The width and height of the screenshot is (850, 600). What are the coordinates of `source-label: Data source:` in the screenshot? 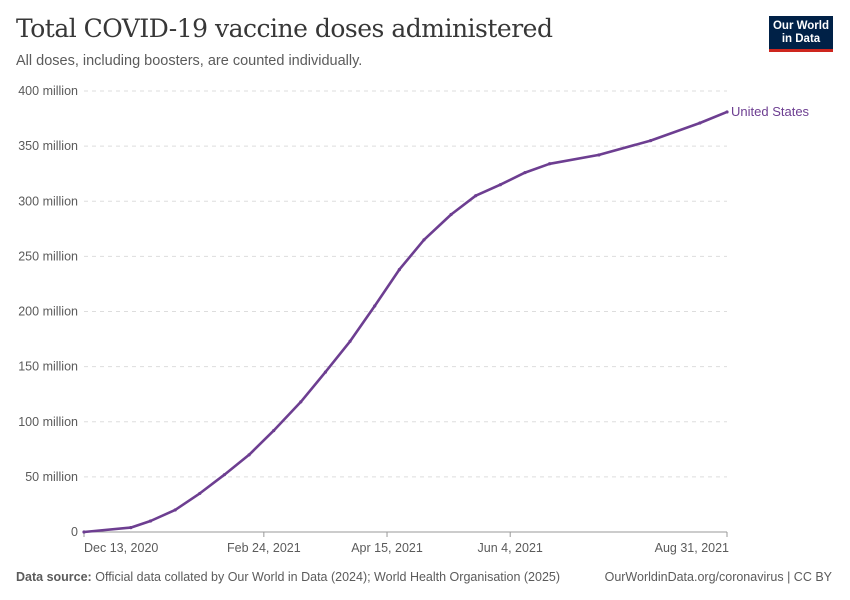 It's located at (54, 577).